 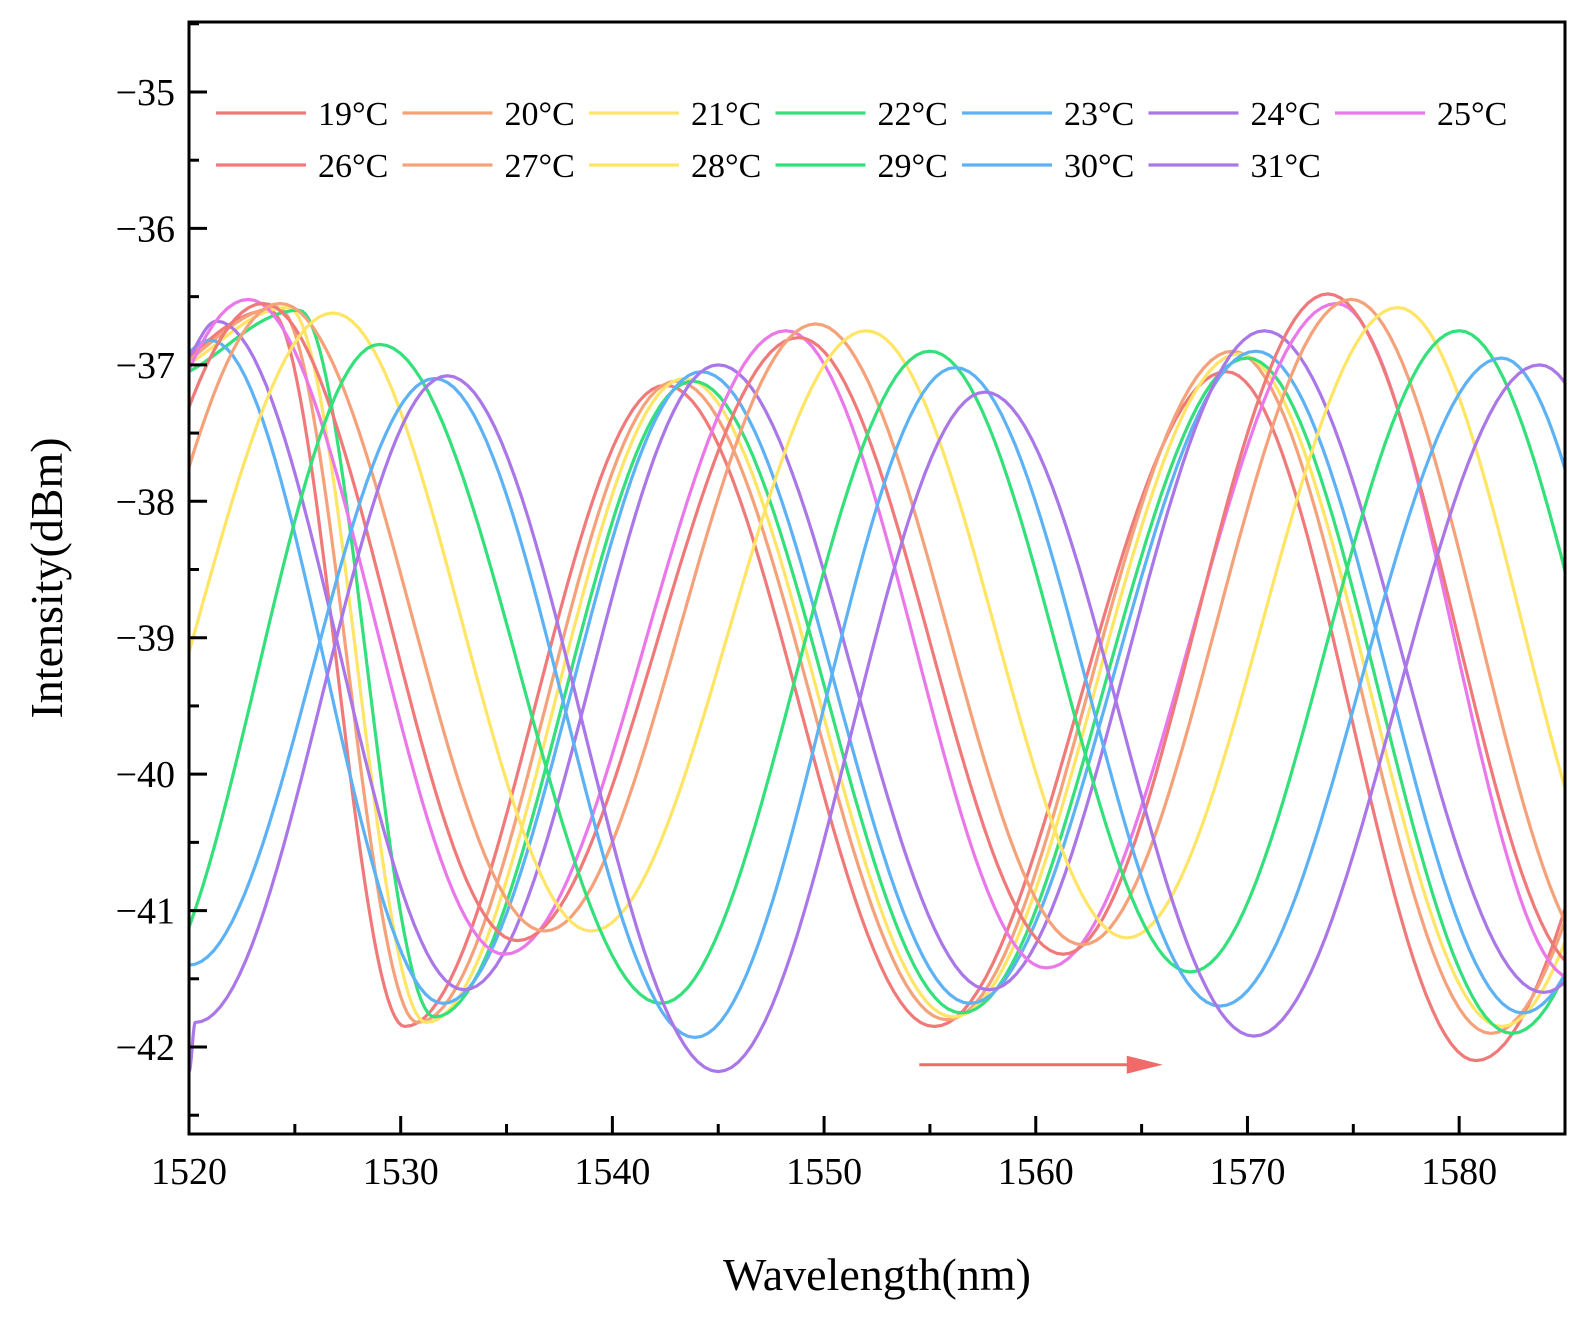 I want to click on x-tick-label: 1540, so click(x=612, y=1172).